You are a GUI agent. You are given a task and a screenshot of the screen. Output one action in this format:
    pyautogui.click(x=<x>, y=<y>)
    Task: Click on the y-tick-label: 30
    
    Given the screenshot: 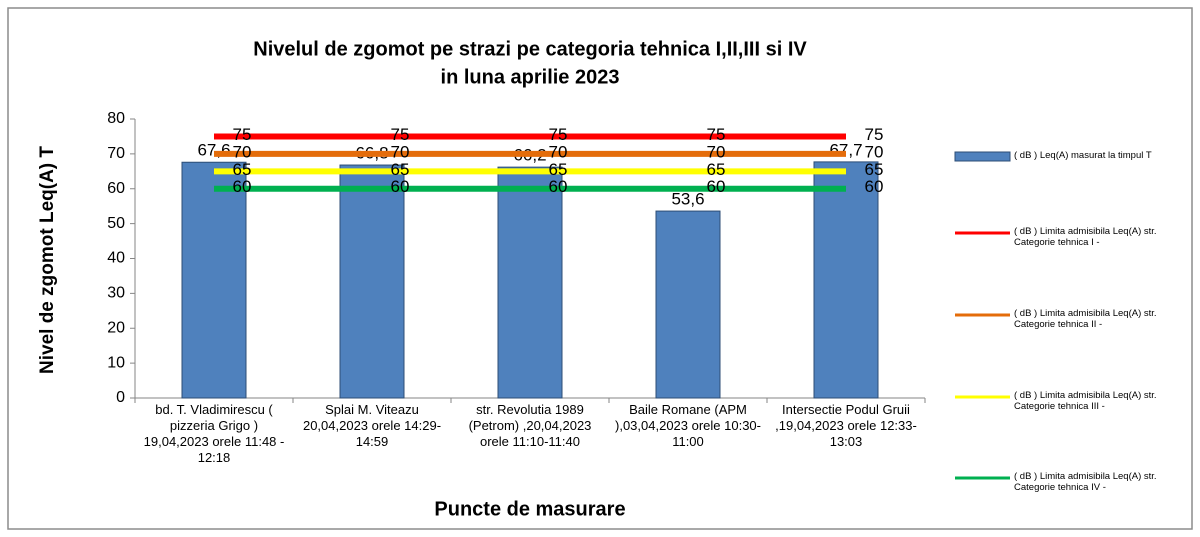 What is the action you would take?
    pyautogui.click(x=116, y=293)
    